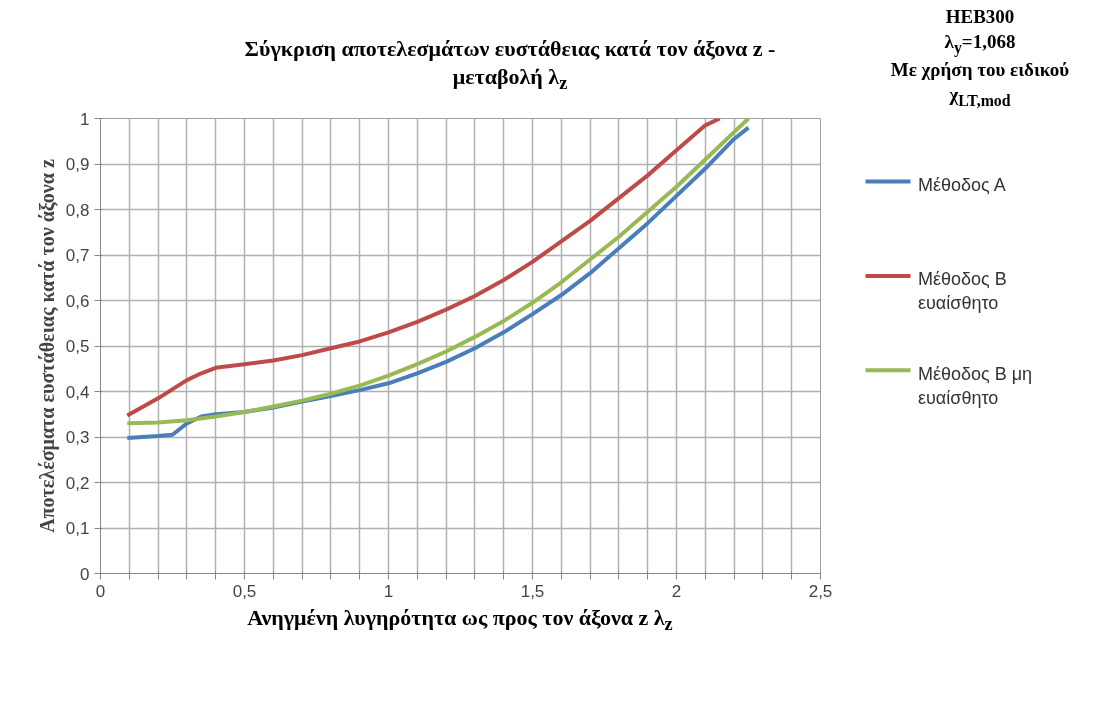 Image resolution: width=1116 pixels, height=715 pixels. What do you see at coordinates (85, 119) in the screenshot?
I see `y-tick-label: 1` at bounding box center [85, 119].